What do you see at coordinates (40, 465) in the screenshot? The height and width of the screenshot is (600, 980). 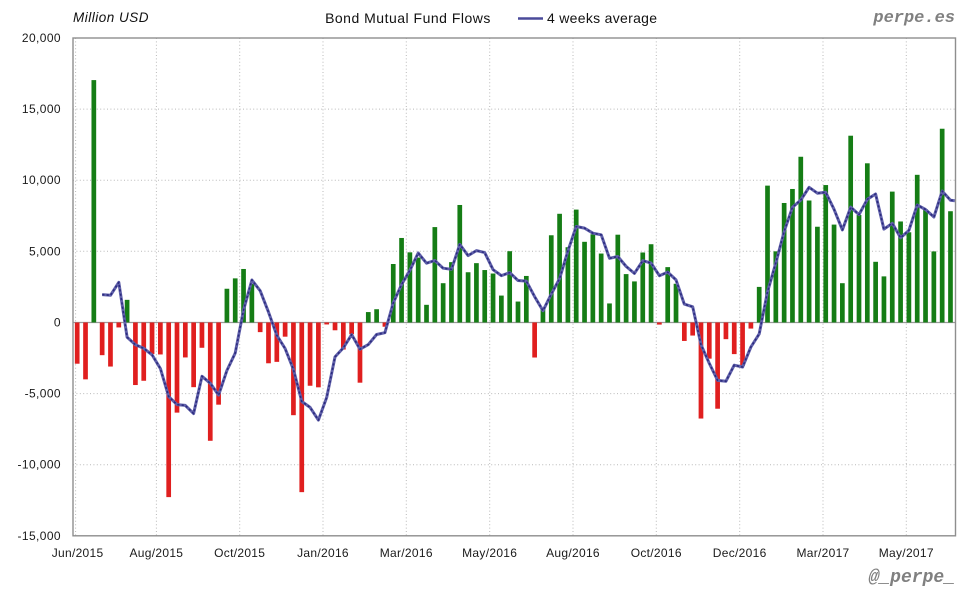 I see `svg-text: -10,000` at bounding box center [40, 465].